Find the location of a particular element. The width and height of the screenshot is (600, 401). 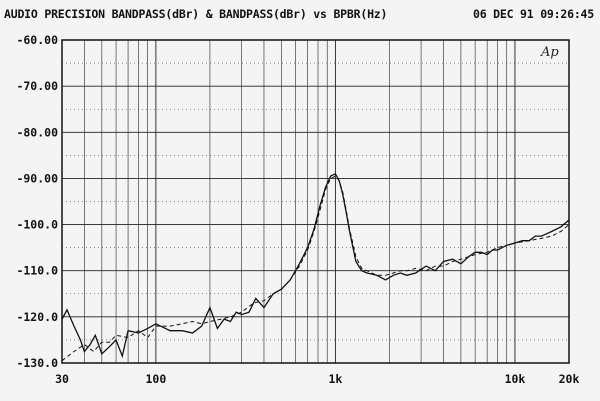

x-tick-label: 30 is located at coordinates (62, 379).